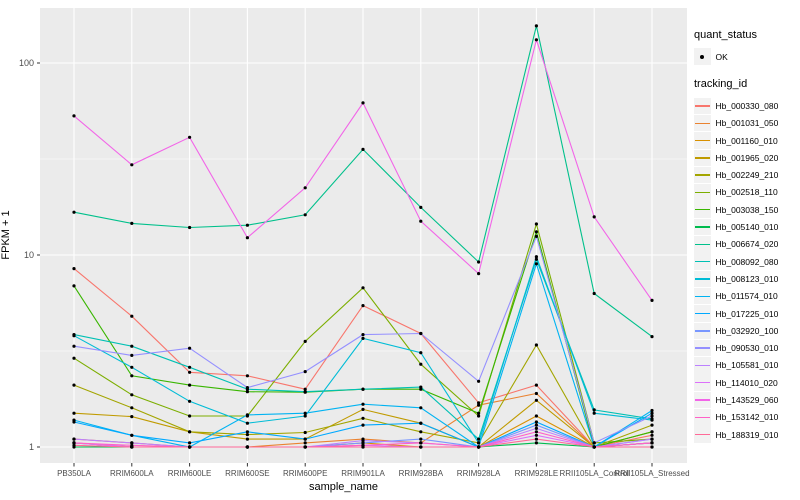 This screenshot has height=500, width=800. I want to click on legend-entry-Hb_114010_020: Hb_114010_020, so click(747, 382).